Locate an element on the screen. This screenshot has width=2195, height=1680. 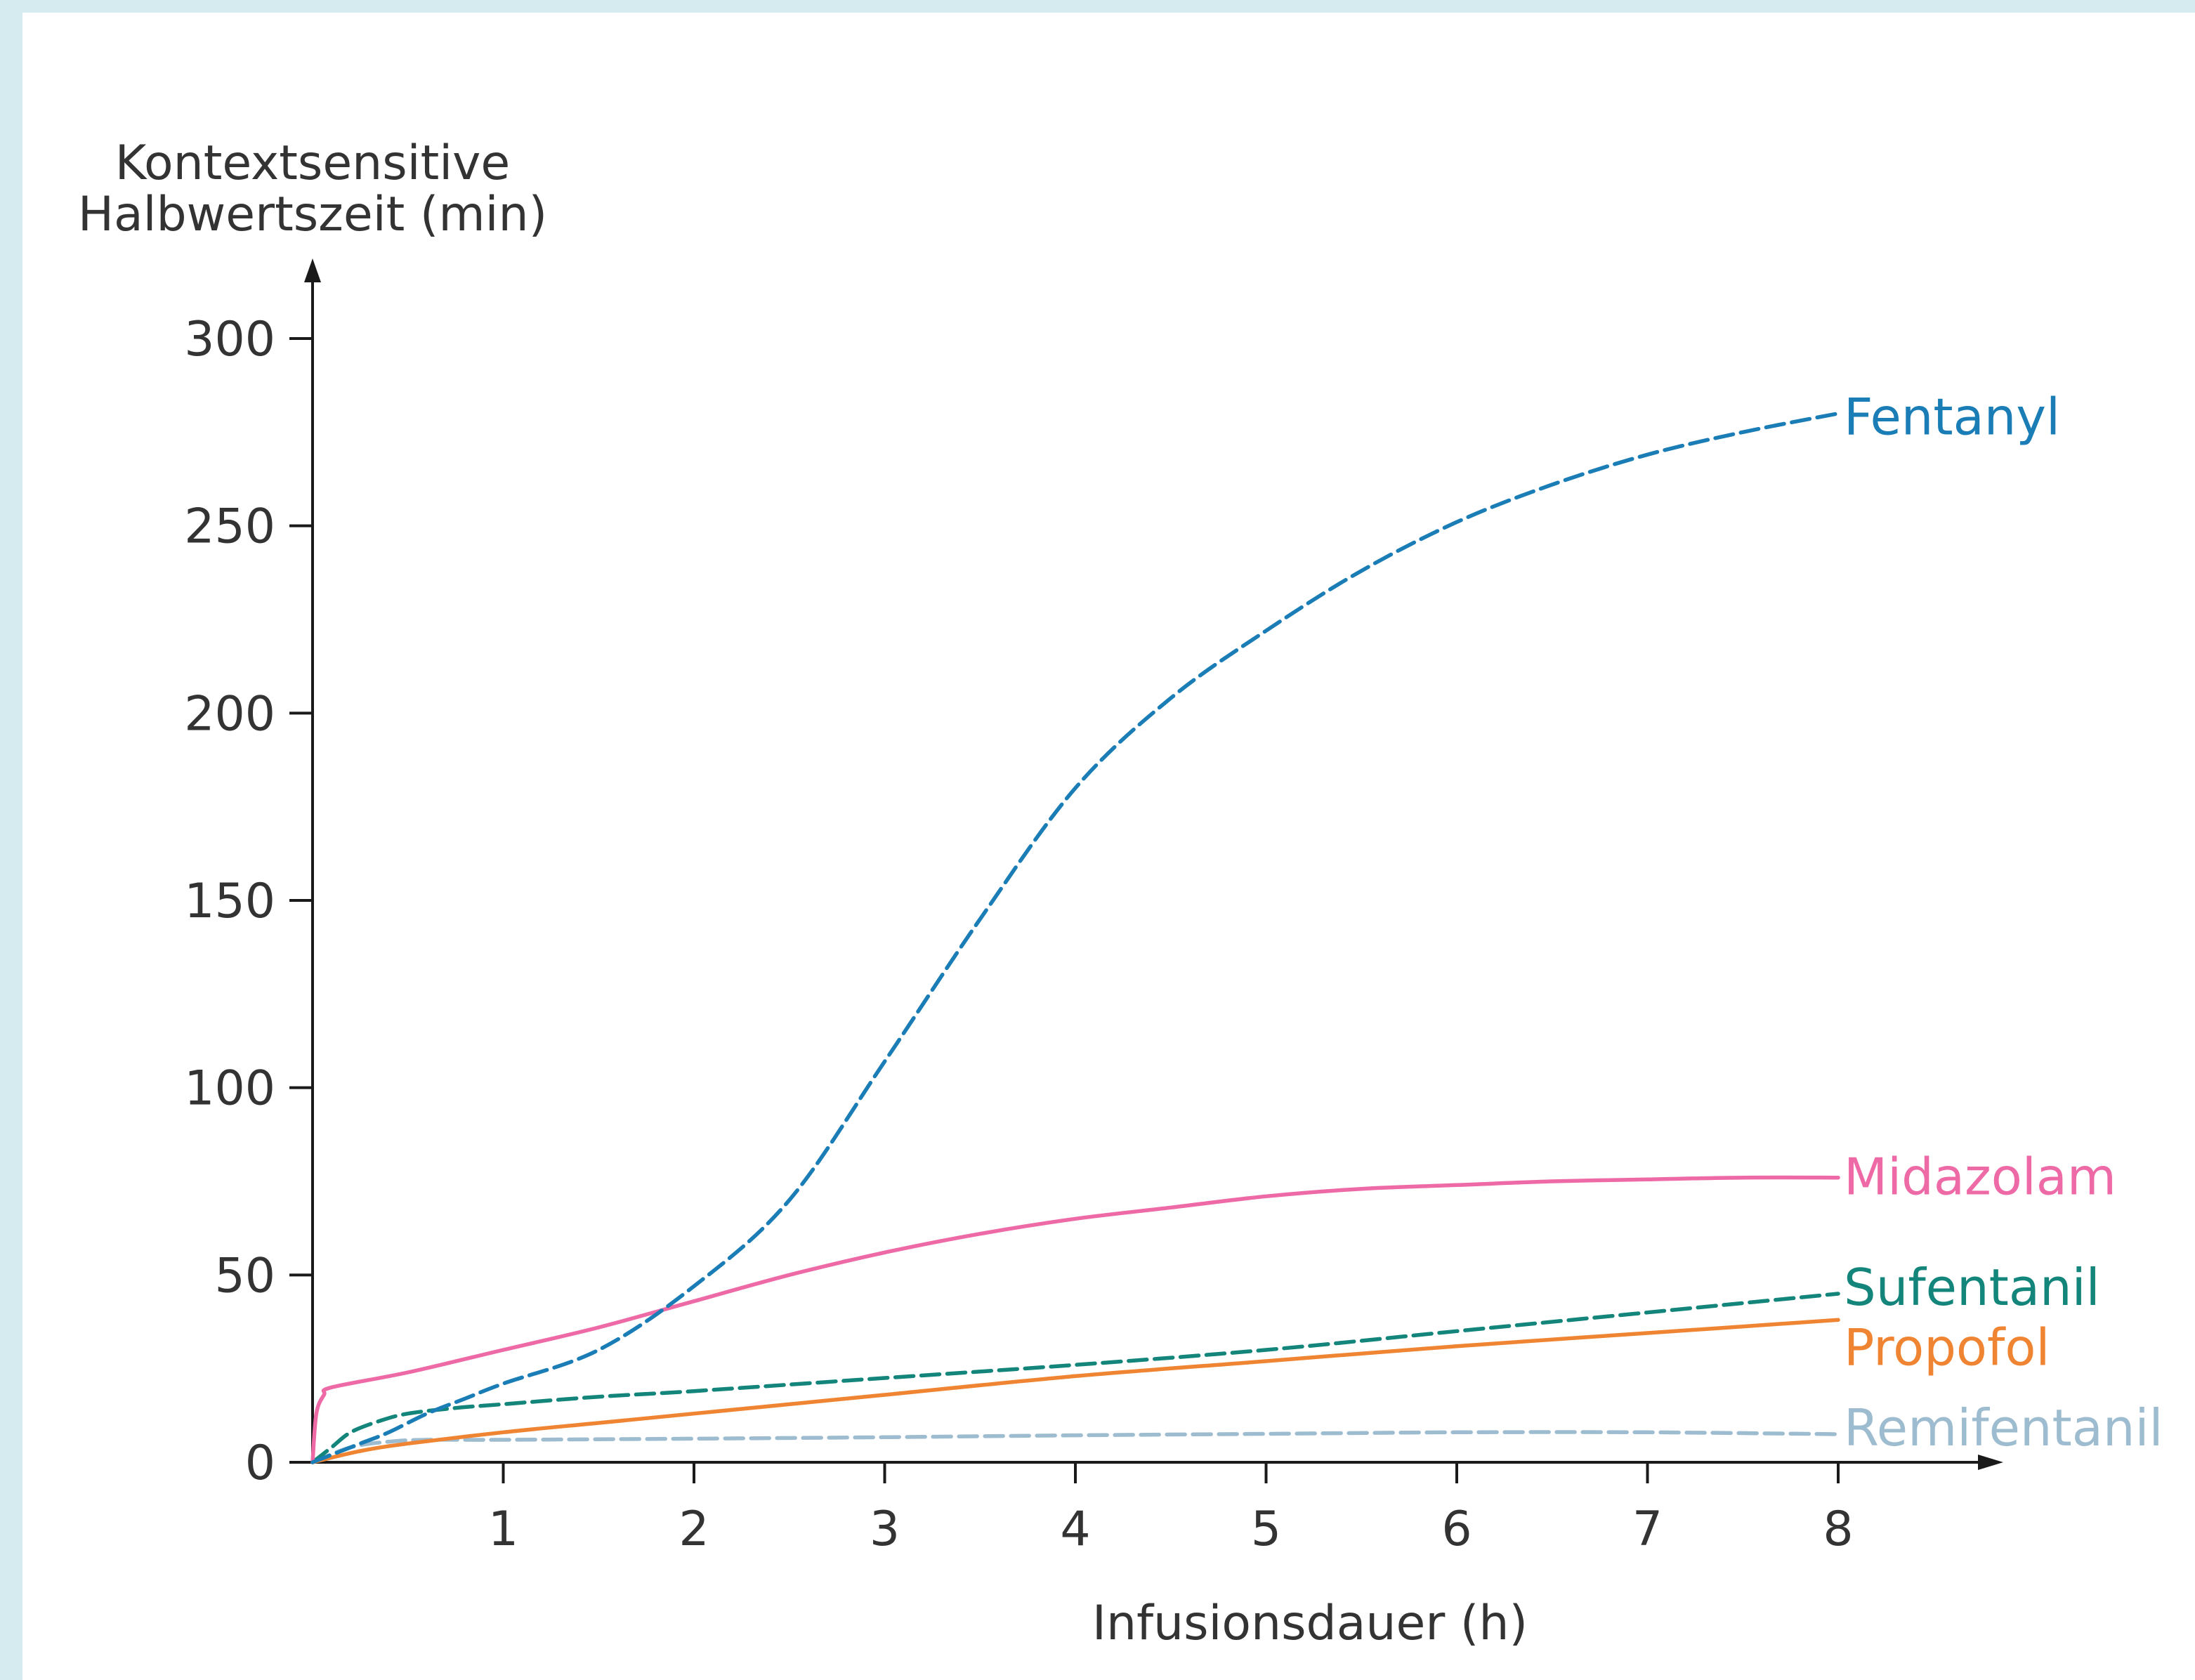
x-tick-label-1: 1 is located at coordinates (503, 1529).